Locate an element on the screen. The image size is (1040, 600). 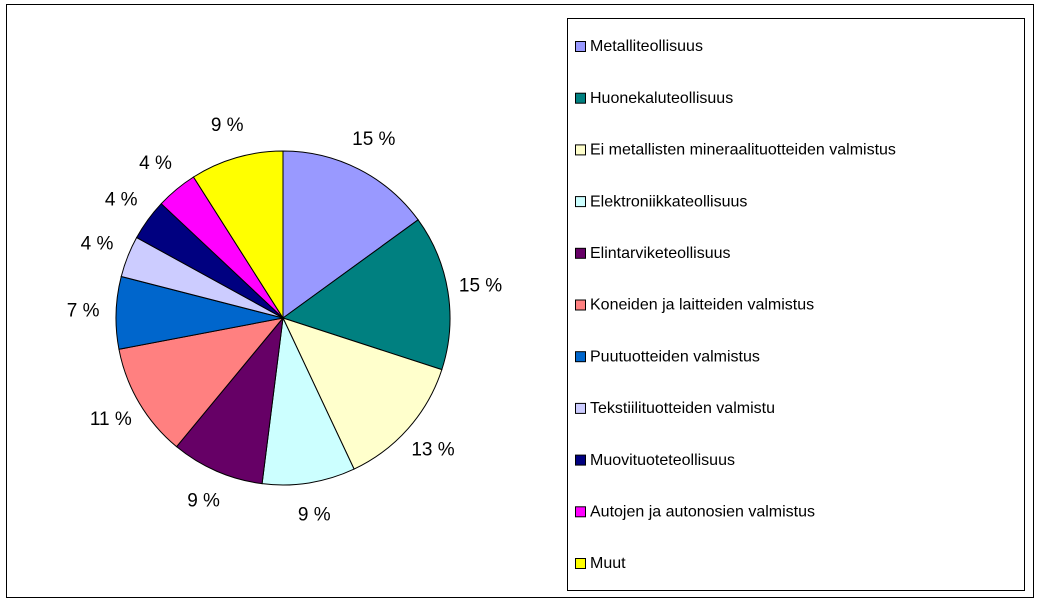
legend-label: Koneiden ja laitteiden valmistus is located at coordinates (702, 305).